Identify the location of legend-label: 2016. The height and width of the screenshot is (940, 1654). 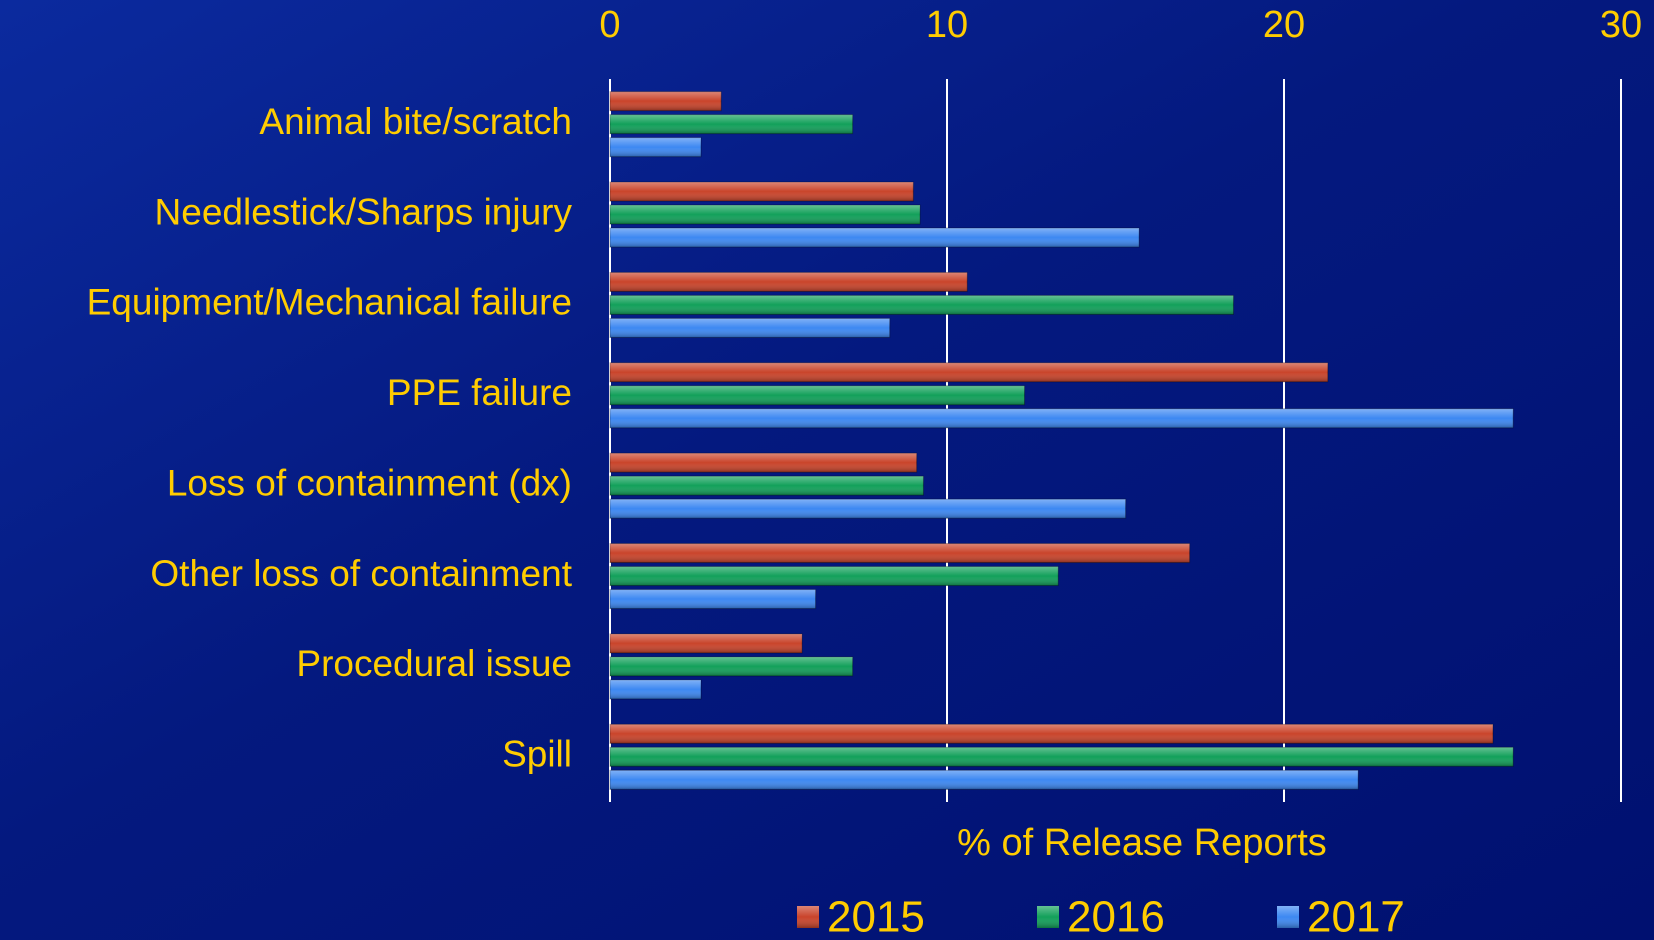
(1116, 916).